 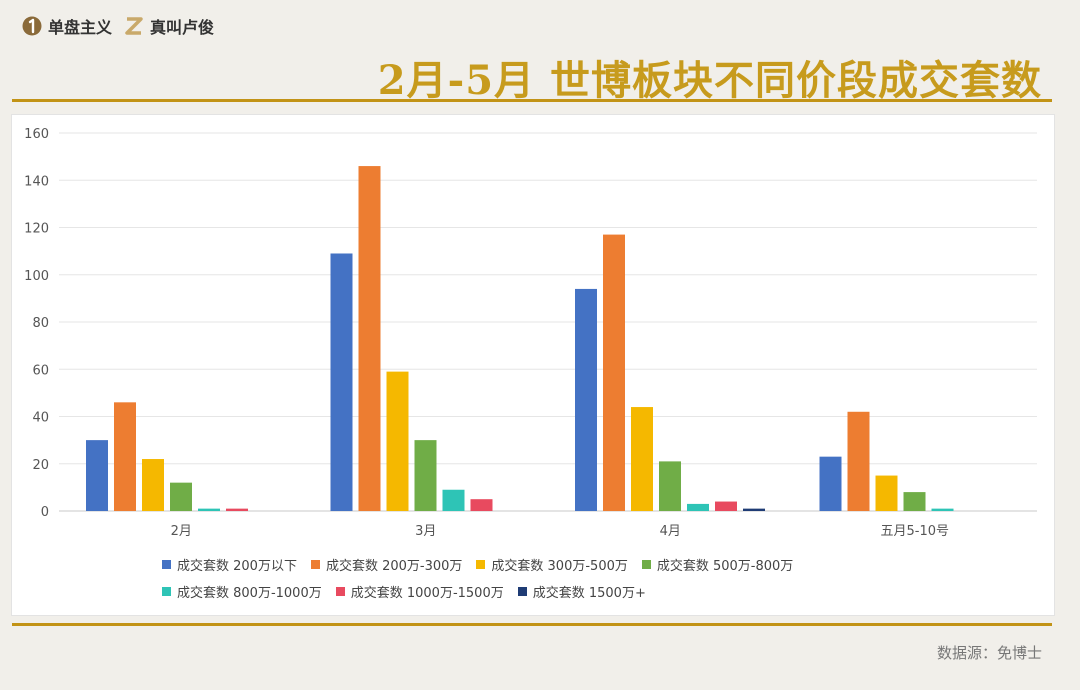 I want to click on source-note: 数据源：免博士, so click(x=989, y=653).